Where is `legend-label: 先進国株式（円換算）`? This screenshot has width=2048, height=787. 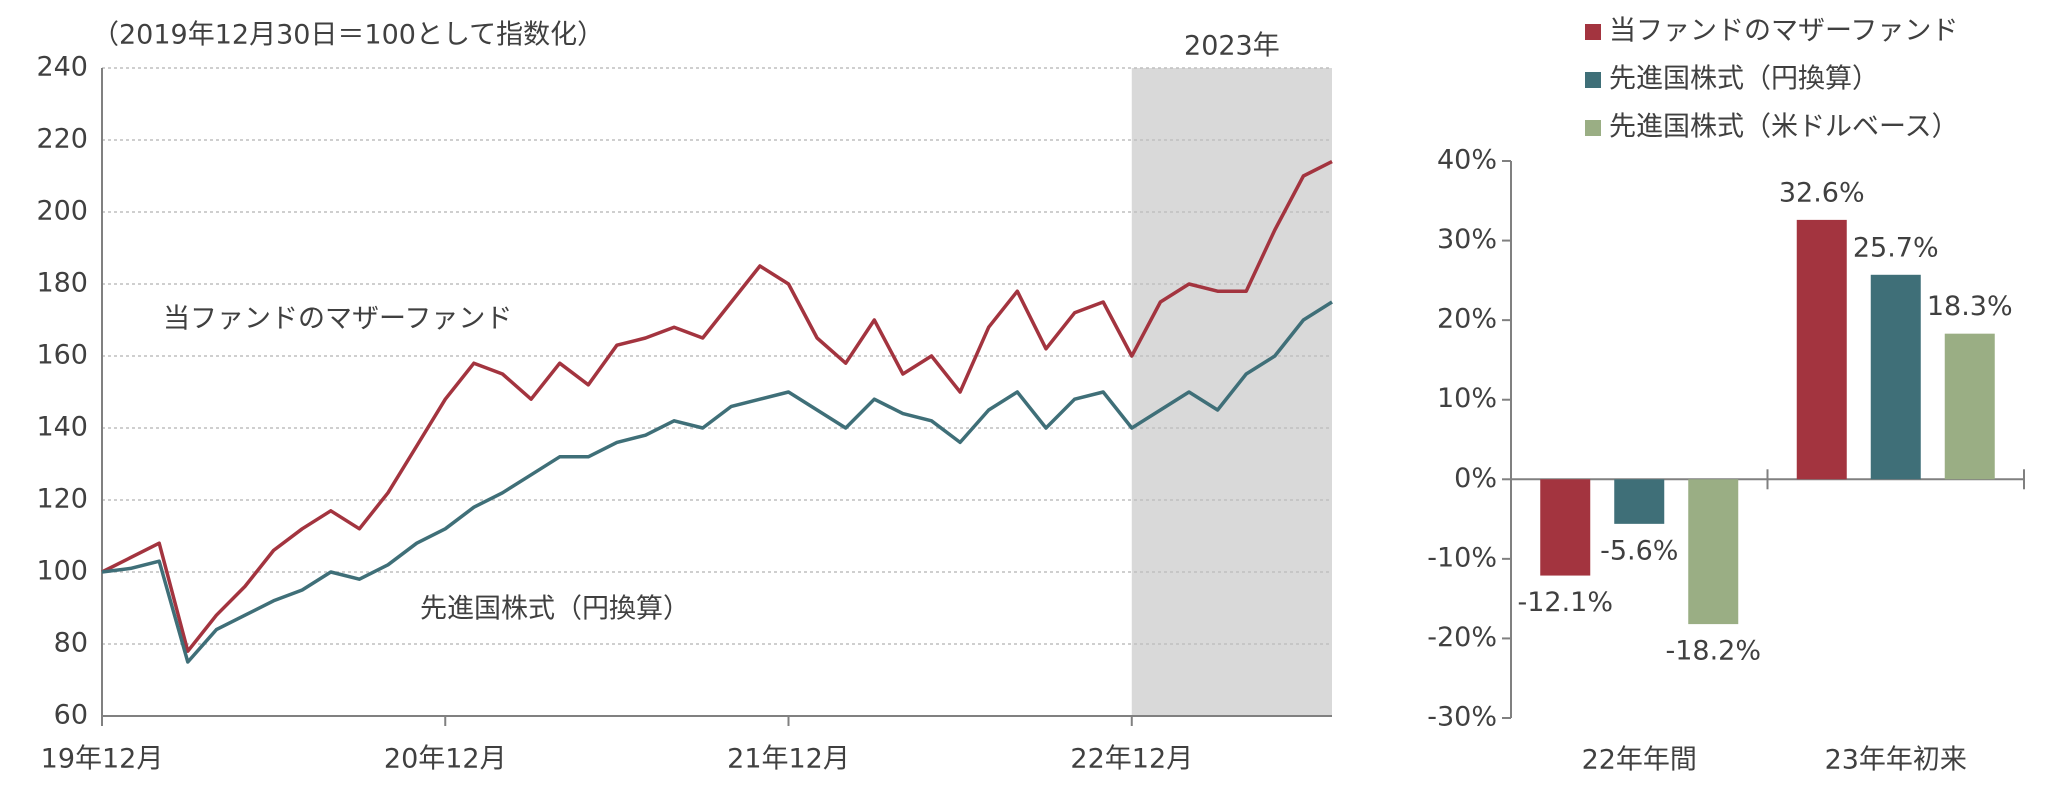
legend-label: 先進国株式（円換算） is located at coordinates (1744, 79).